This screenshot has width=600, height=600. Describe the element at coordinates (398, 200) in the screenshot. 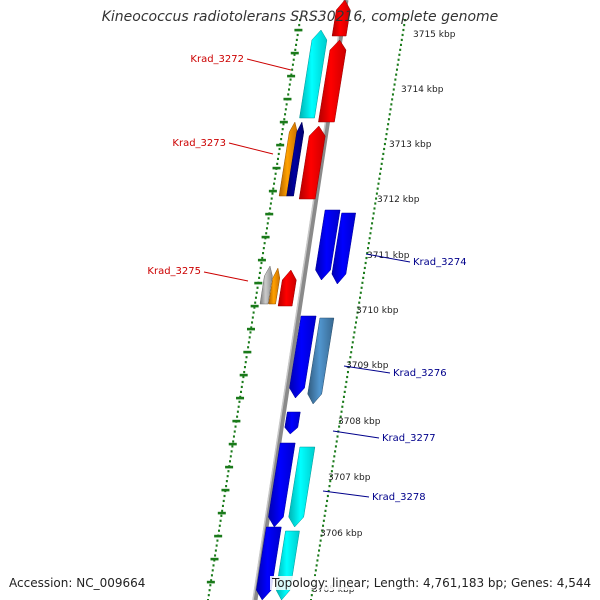

I see `tick-label: 3712 kbp` at that location.